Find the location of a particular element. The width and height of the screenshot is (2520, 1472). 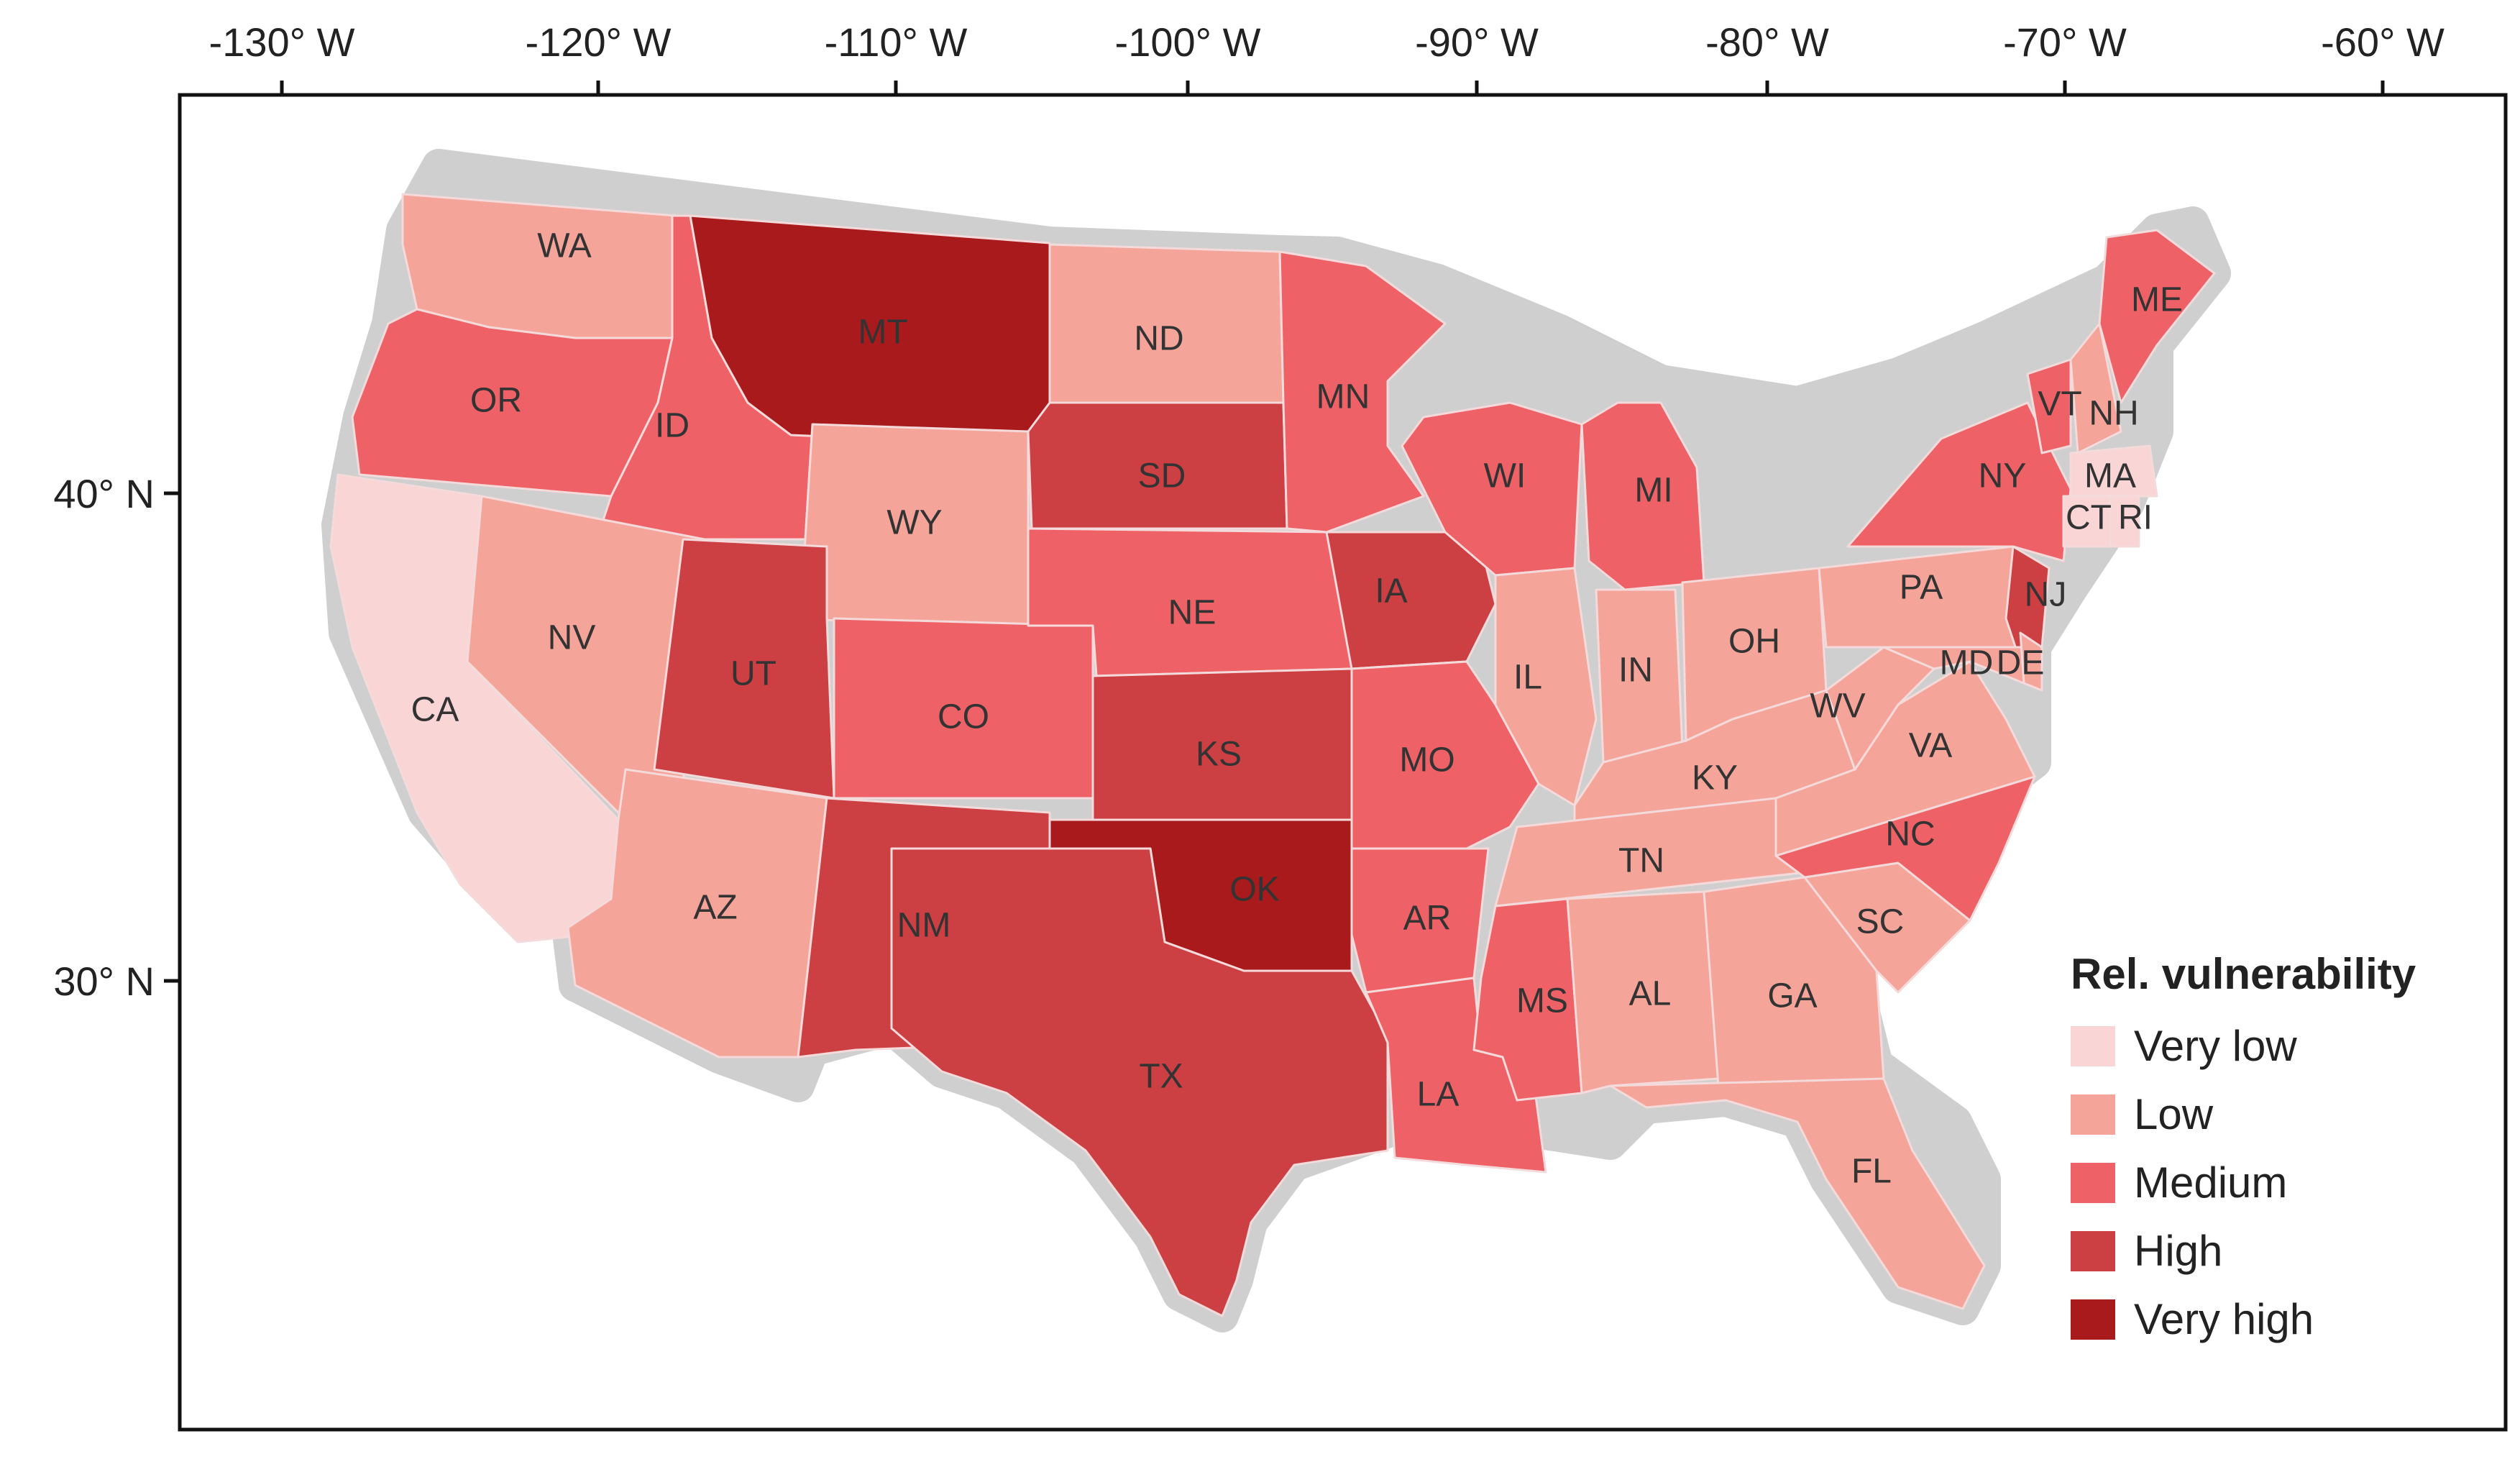

legend-item-very-low: Very low is located at coordinates (2286, 1046).